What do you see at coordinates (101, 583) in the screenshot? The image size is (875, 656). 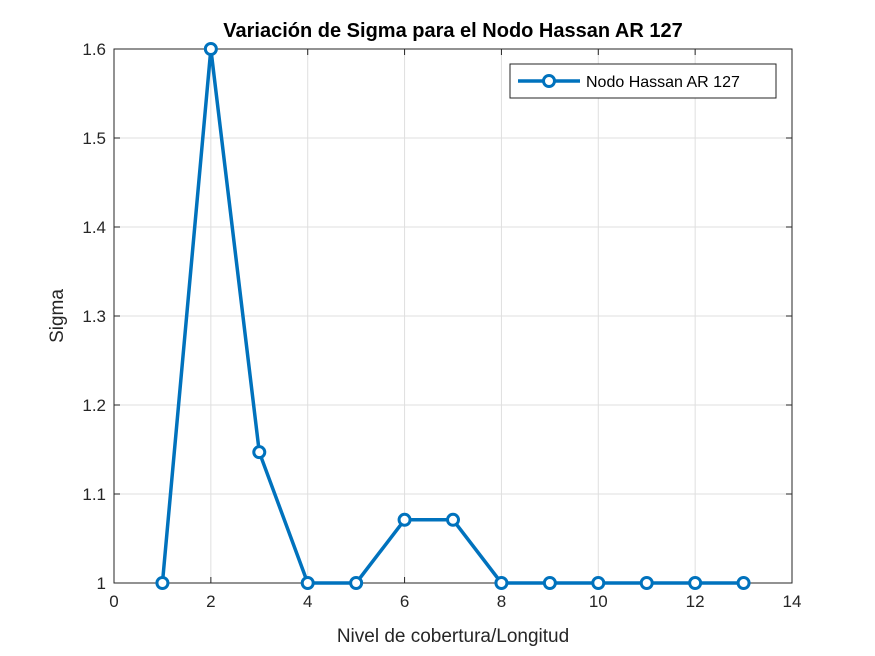 I see `y-tick-label: 1` at bounding box center [101, 583].